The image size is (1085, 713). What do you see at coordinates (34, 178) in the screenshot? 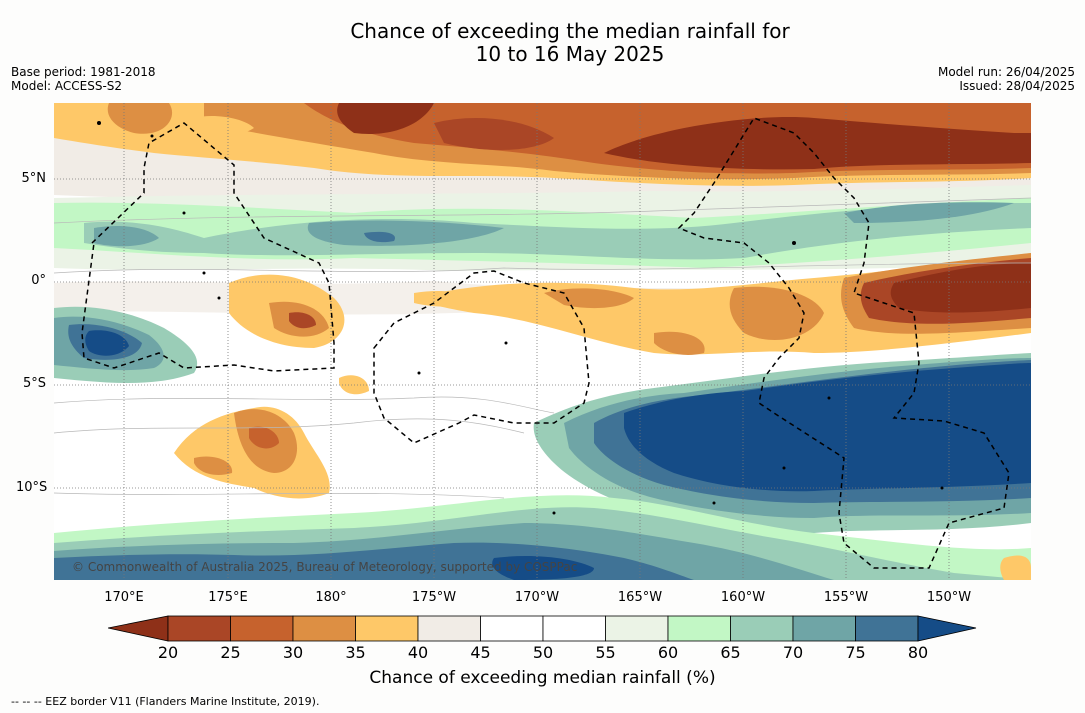
I see `lat-label-5n: 5°N` at bounding box center [34, 178].